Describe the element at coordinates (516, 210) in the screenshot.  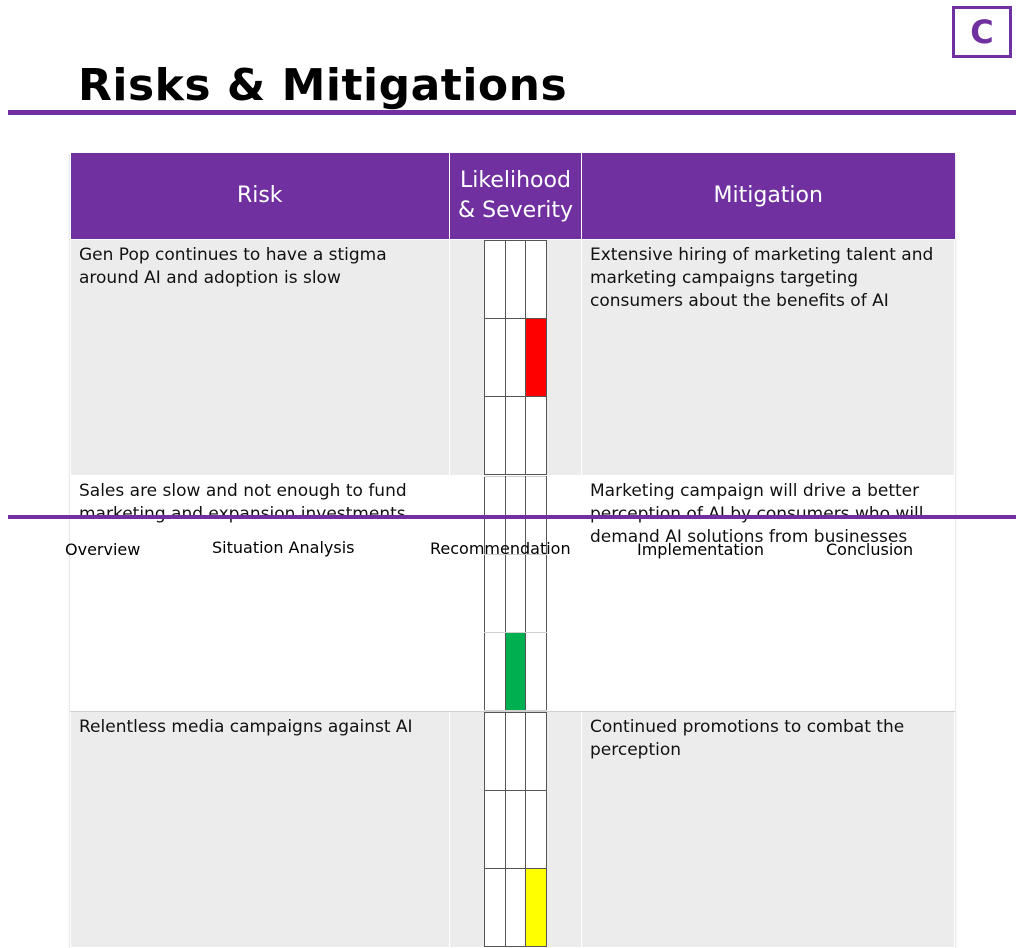
I see `header-likelihood-line2: & Severity` at that location.